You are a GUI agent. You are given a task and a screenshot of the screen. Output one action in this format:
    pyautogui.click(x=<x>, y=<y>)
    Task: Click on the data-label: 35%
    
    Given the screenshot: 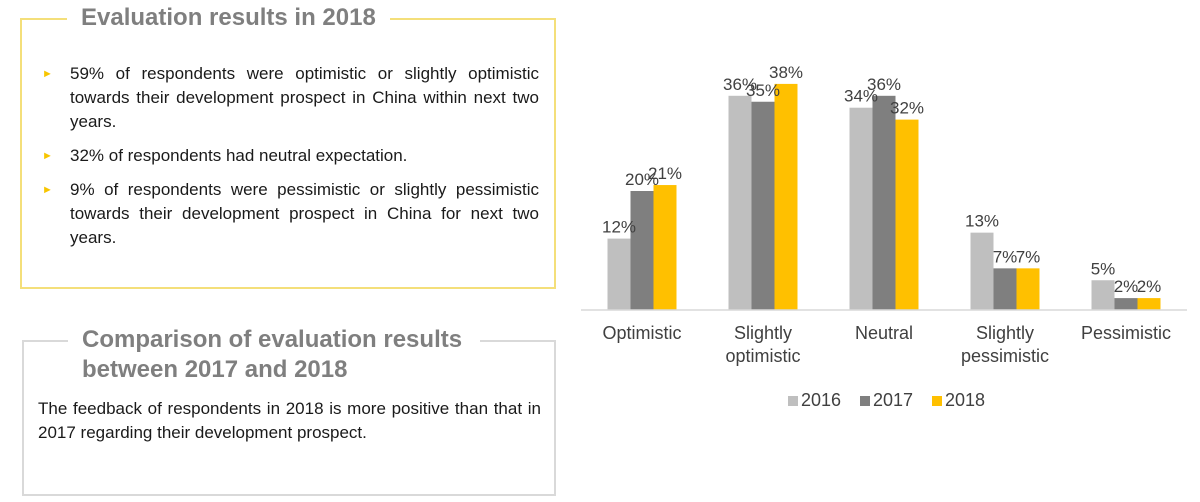 What is the action you would take?
    pyautogui.click(x=763, y=90)
    